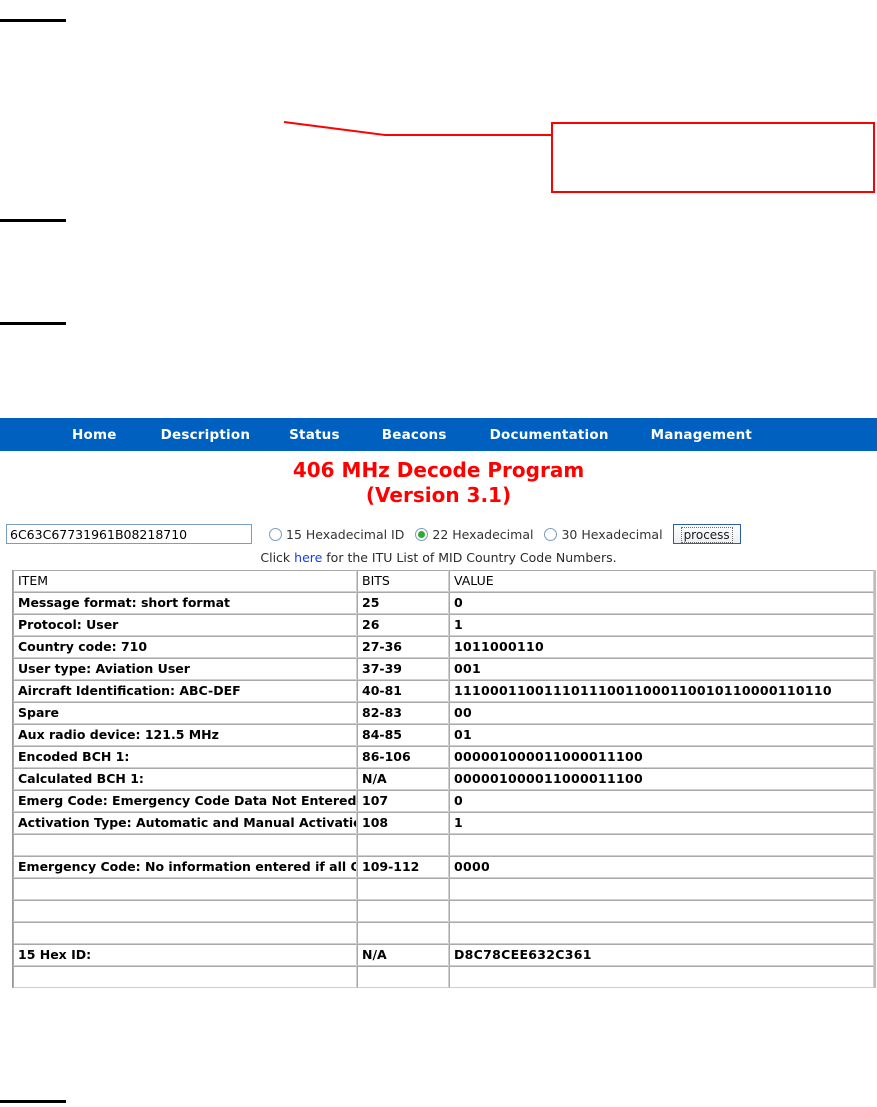 This screenshot has height=1107, width=877. I want to click on radio-15-hexadecimal-icon, so click(275, 534).